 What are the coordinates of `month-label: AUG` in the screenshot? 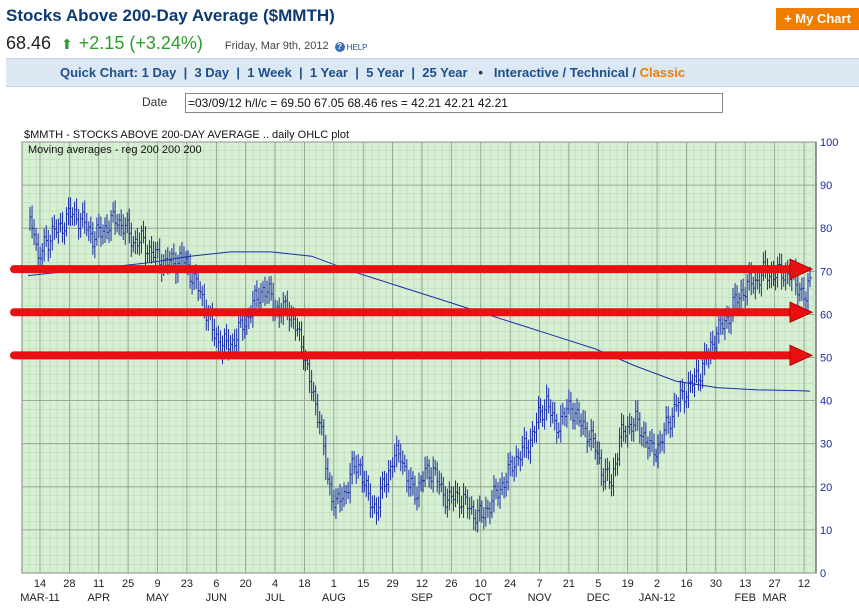 It's located at (334, 598).